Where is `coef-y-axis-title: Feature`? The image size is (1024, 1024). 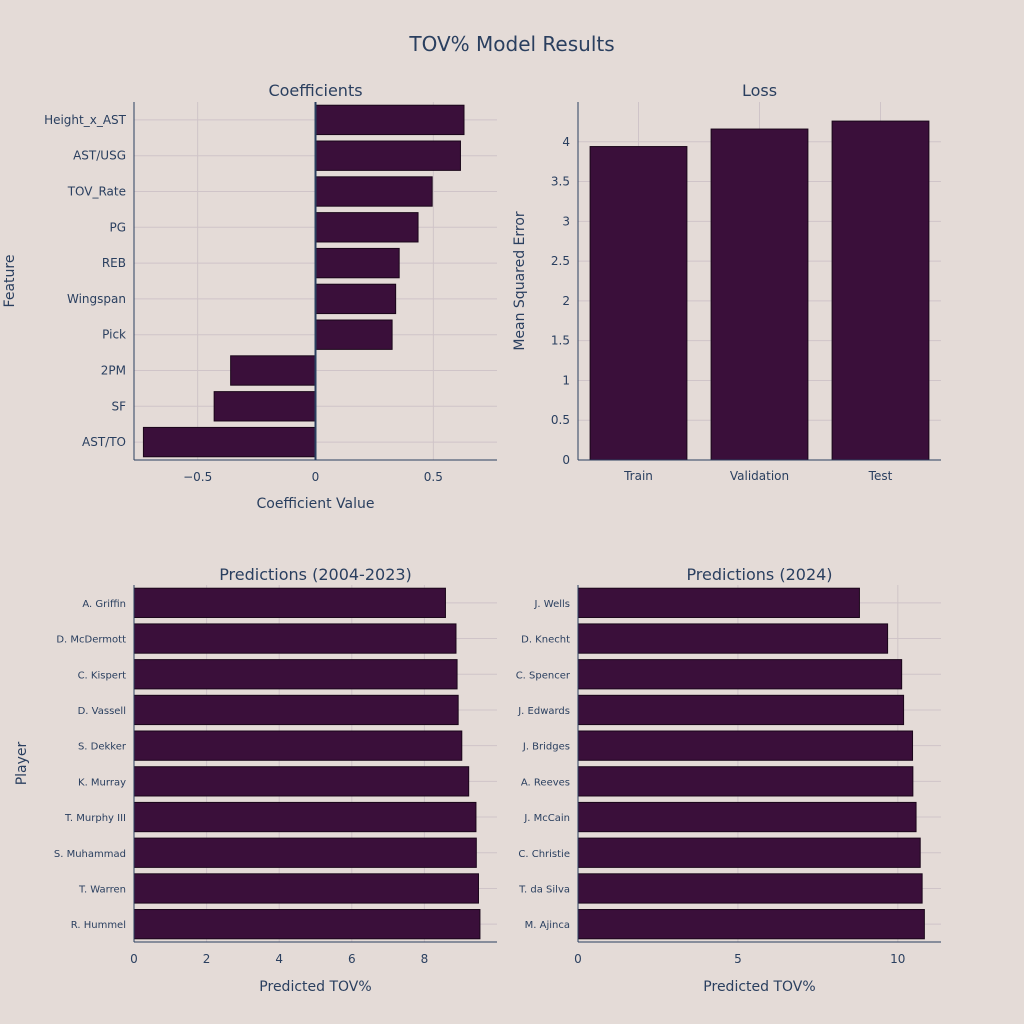
coef-y-axis-title: Feature is located at coordinates (10, 281).